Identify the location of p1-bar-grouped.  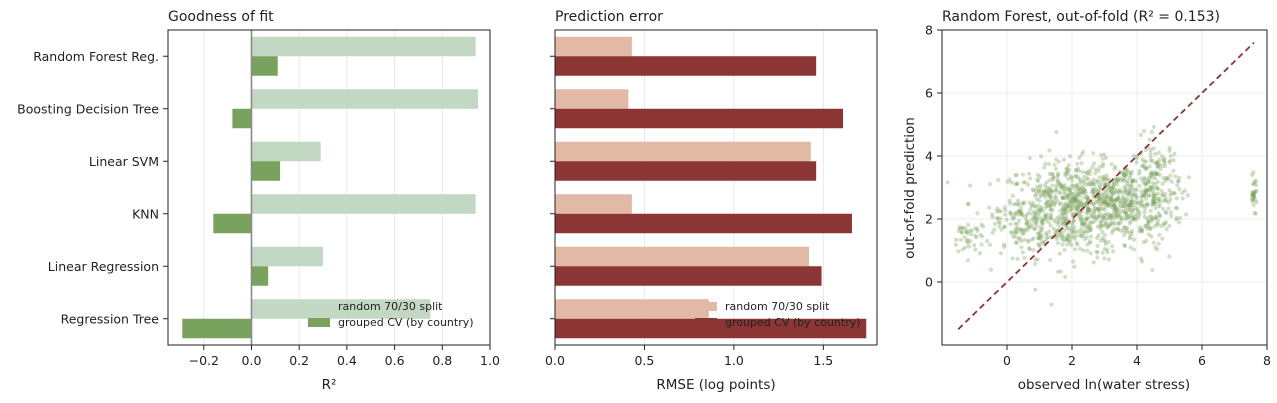
(266, 171).